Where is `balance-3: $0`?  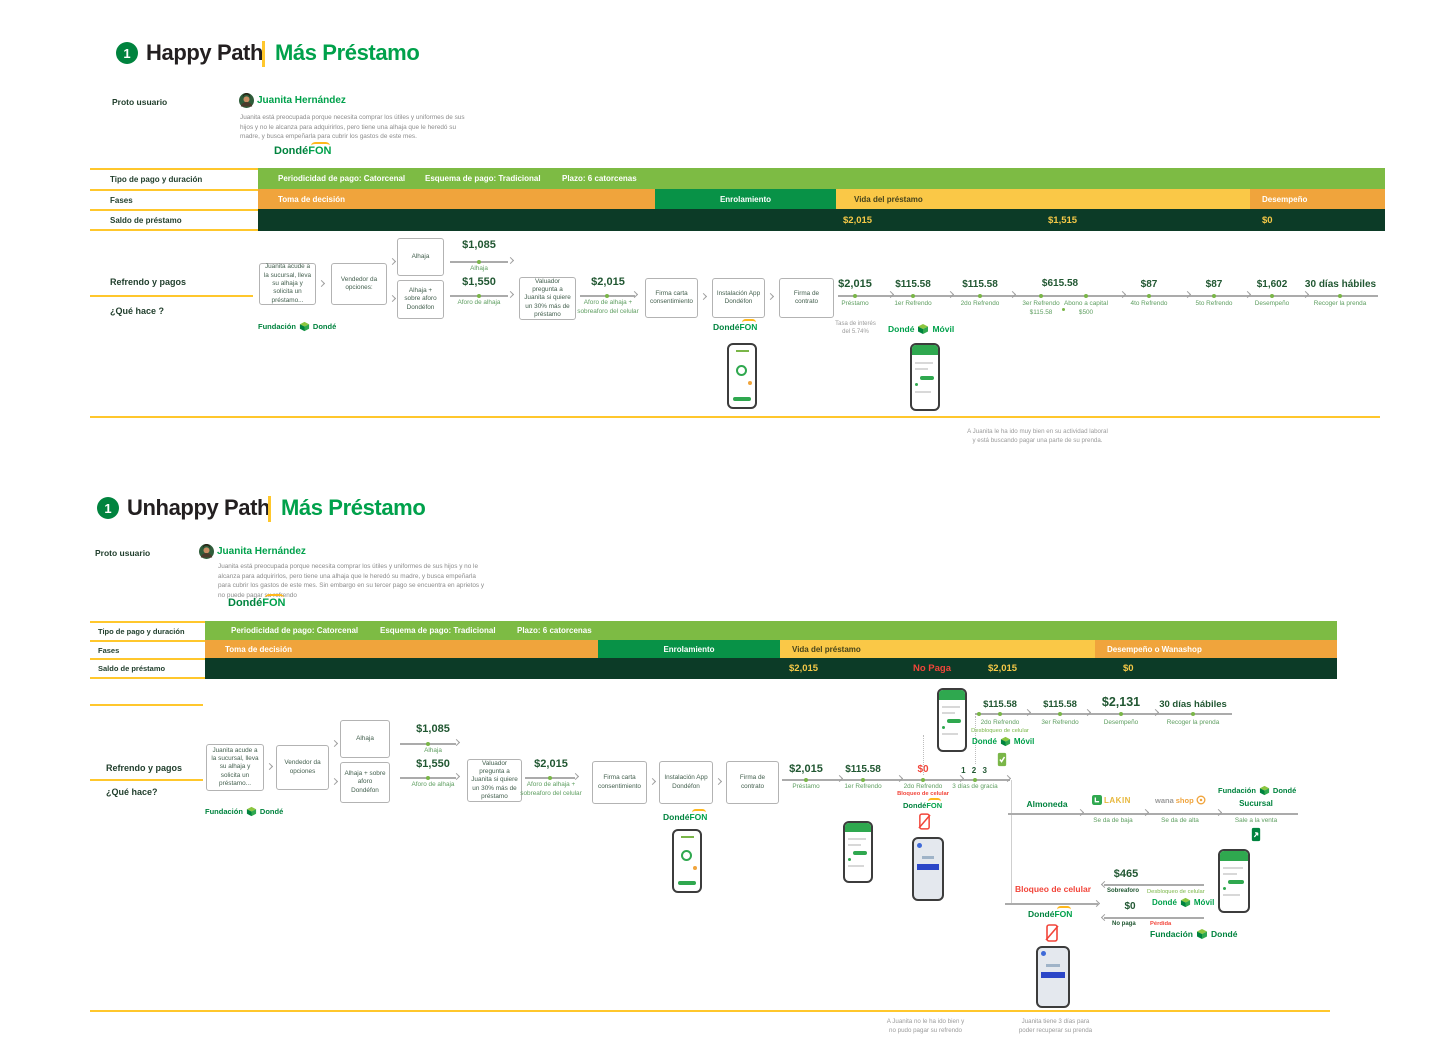 balance-3: $0 is located at coordinates (1267, 220).